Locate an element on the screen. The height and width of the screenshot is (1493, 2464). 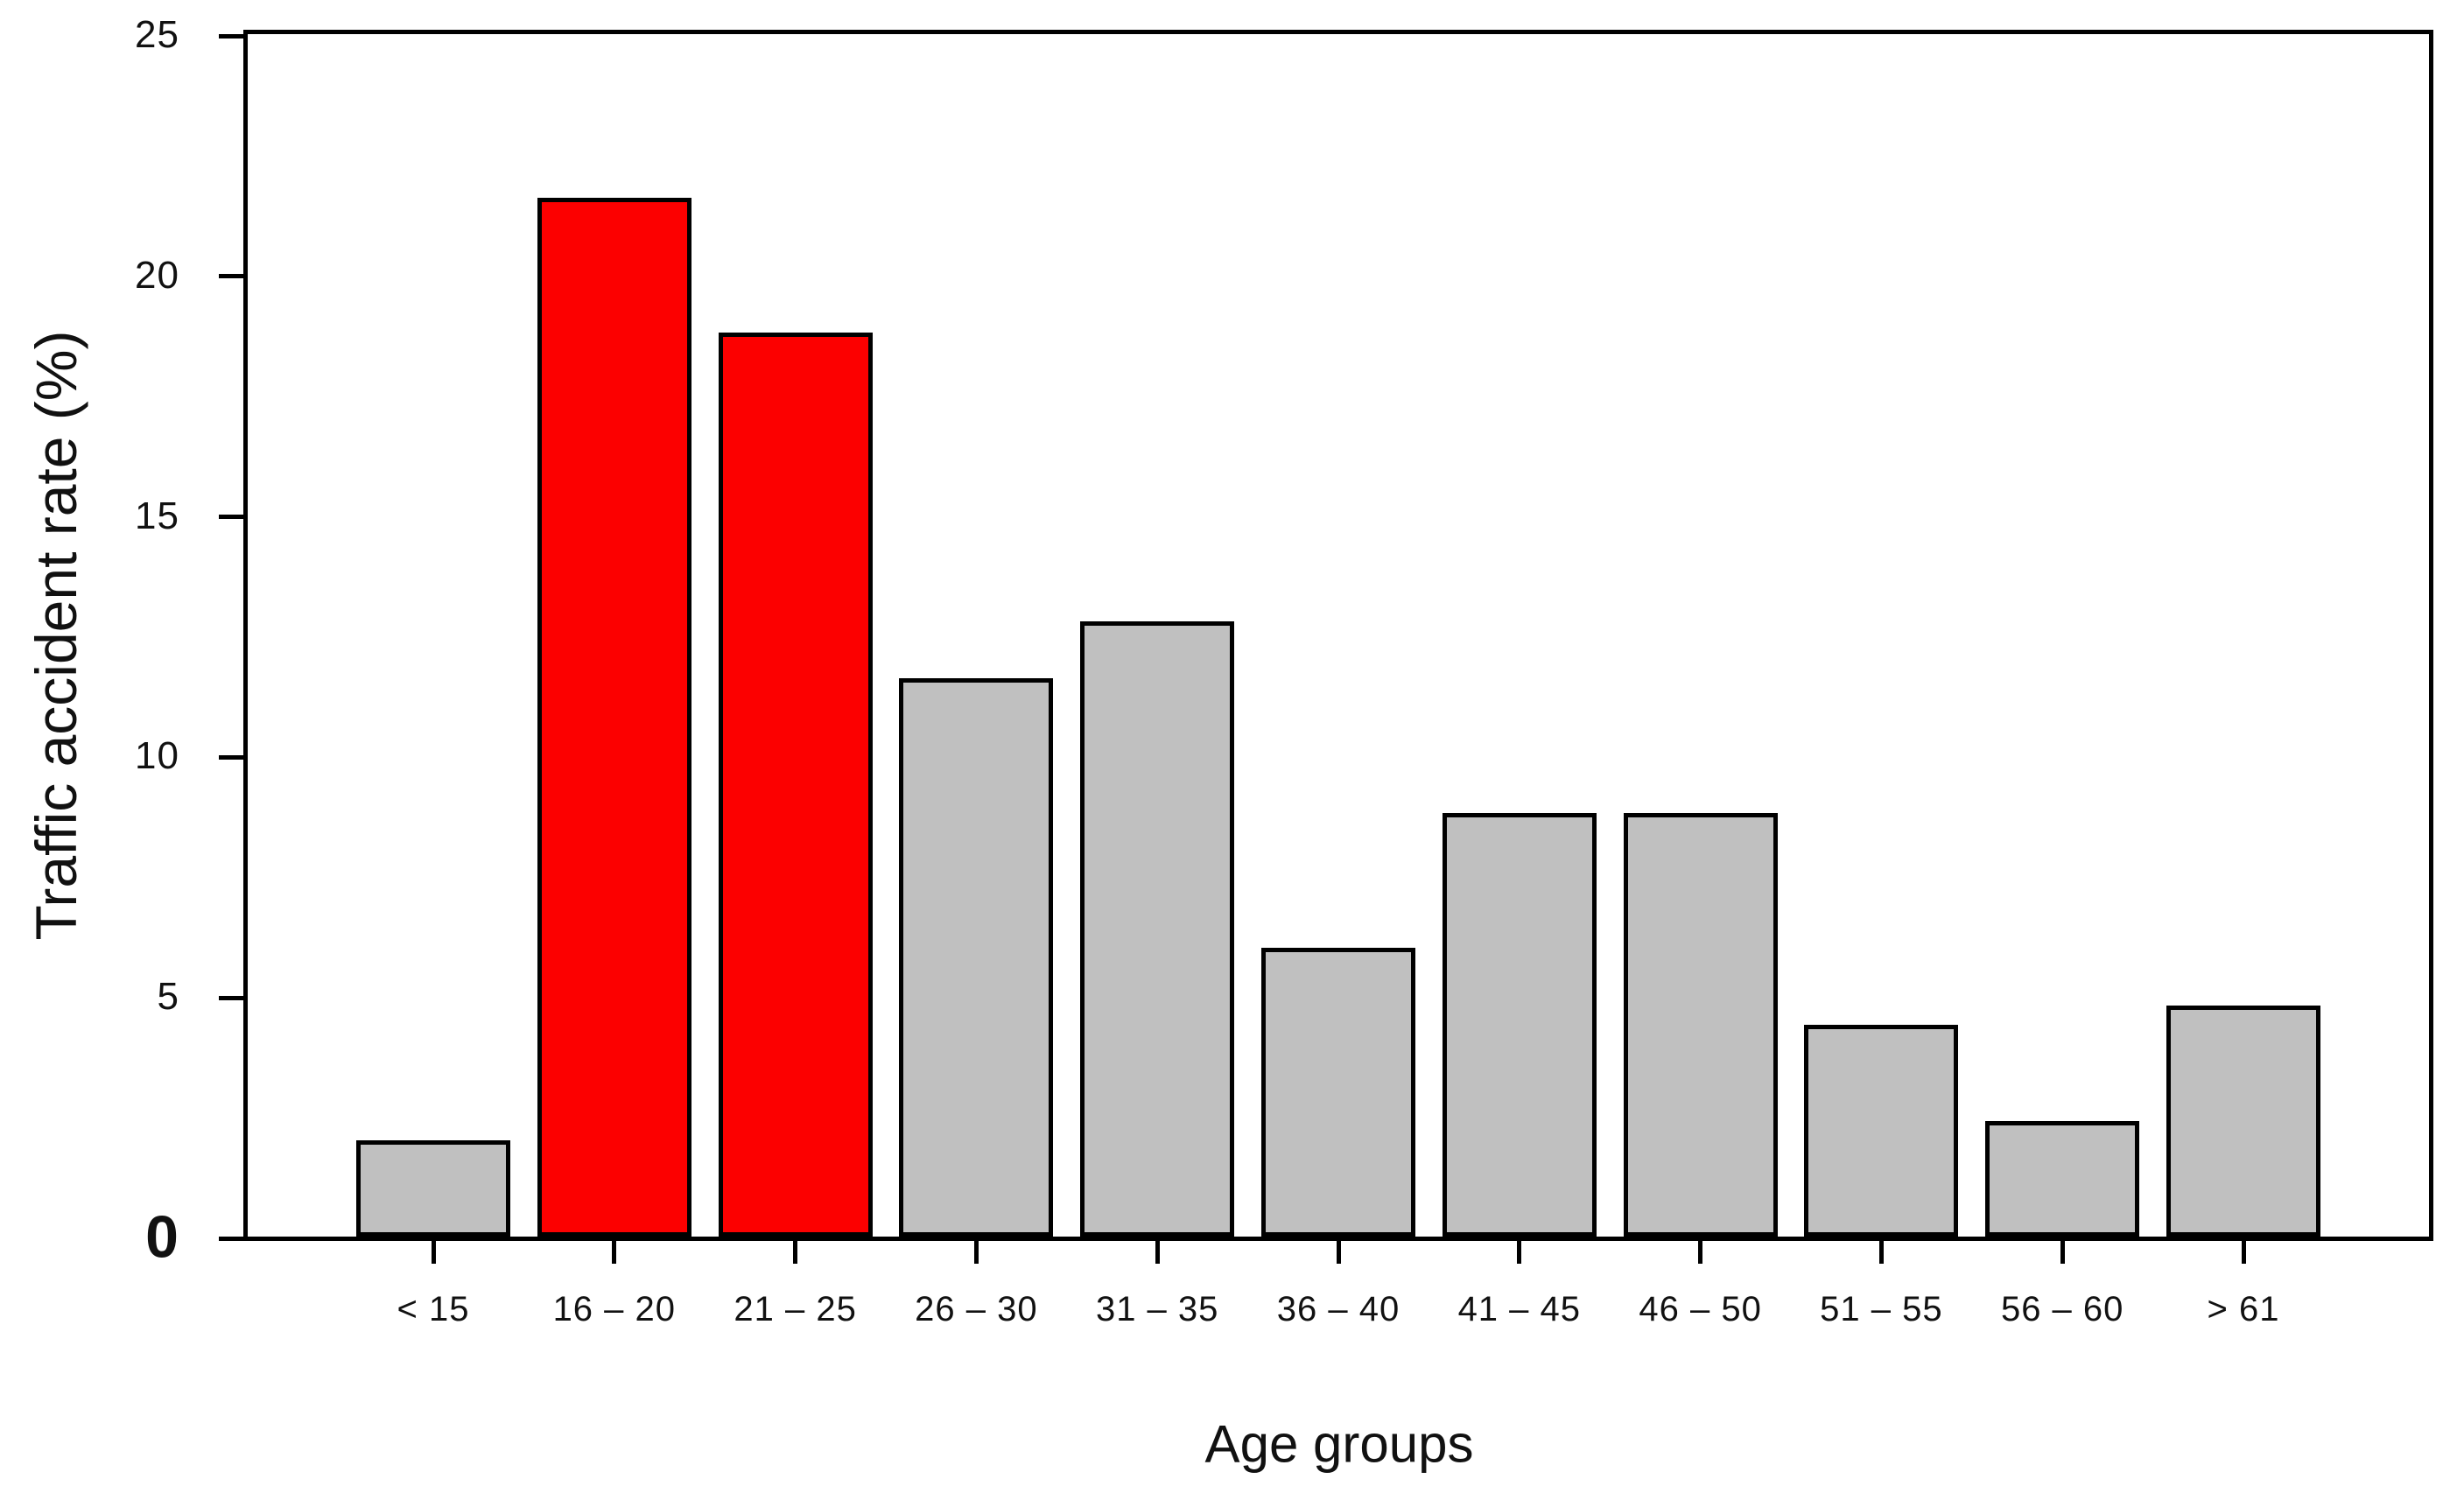
y-axis-title: Traffic accident rate (%) is located at coordinates (56, 635).